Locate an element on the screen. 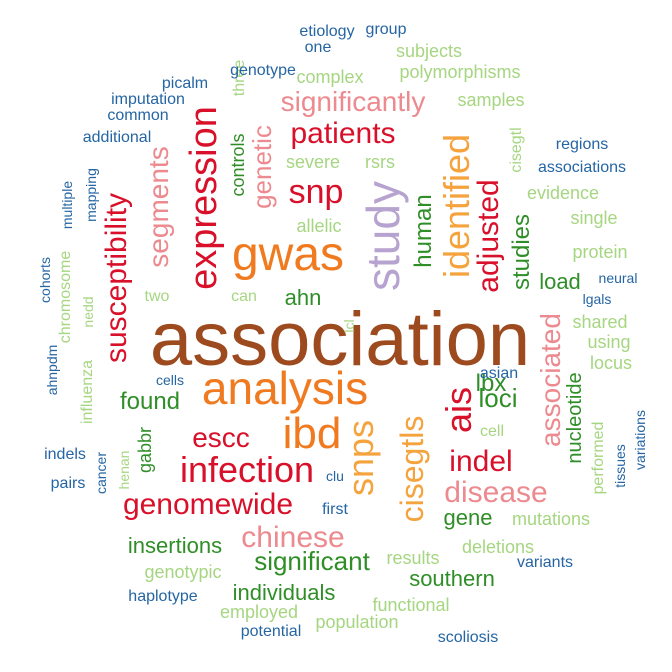  word-cancer: cancer is located at coordinates (101, 473).